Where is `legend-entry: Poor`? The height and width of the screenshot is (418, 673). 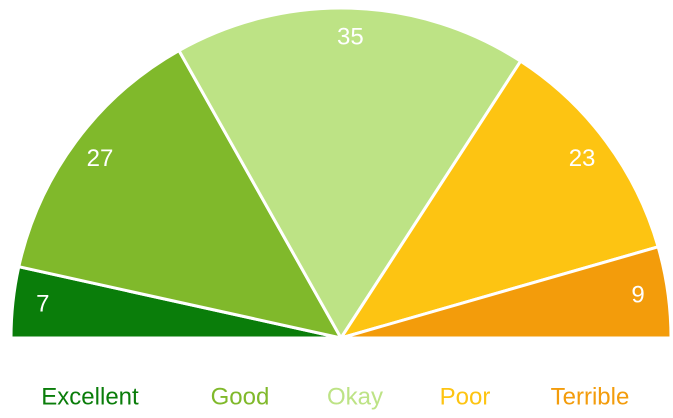 legend-entry: Poor is located at coordinates (465, 396).